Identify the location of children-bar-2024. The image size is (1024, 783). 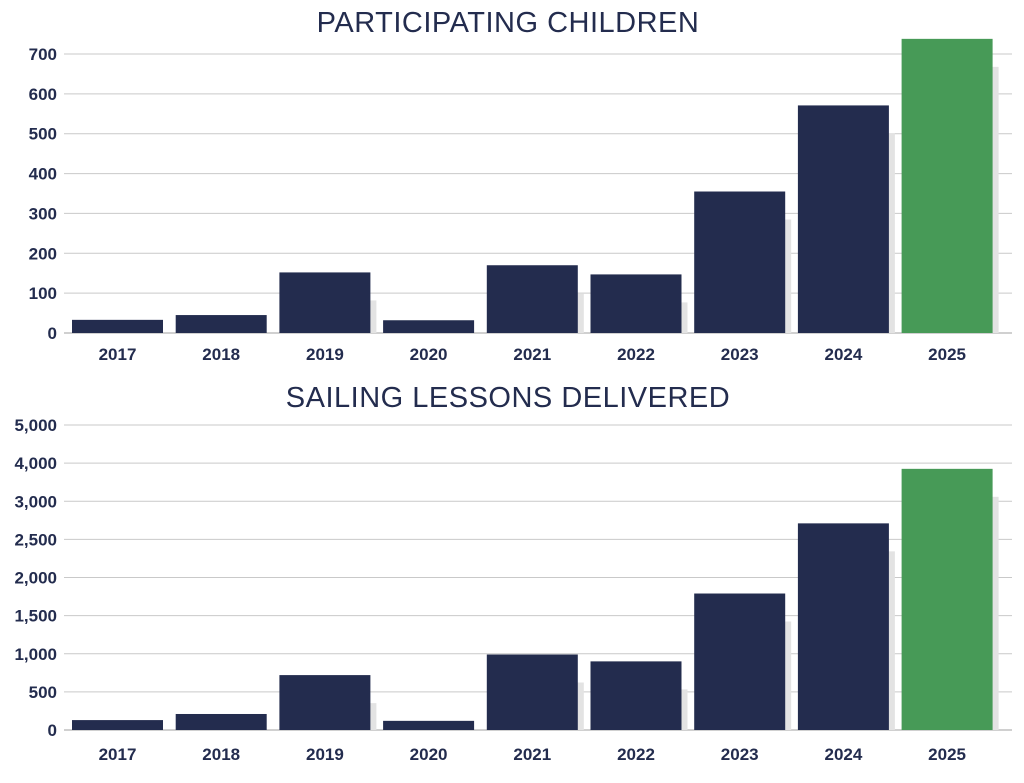
(843, 219).